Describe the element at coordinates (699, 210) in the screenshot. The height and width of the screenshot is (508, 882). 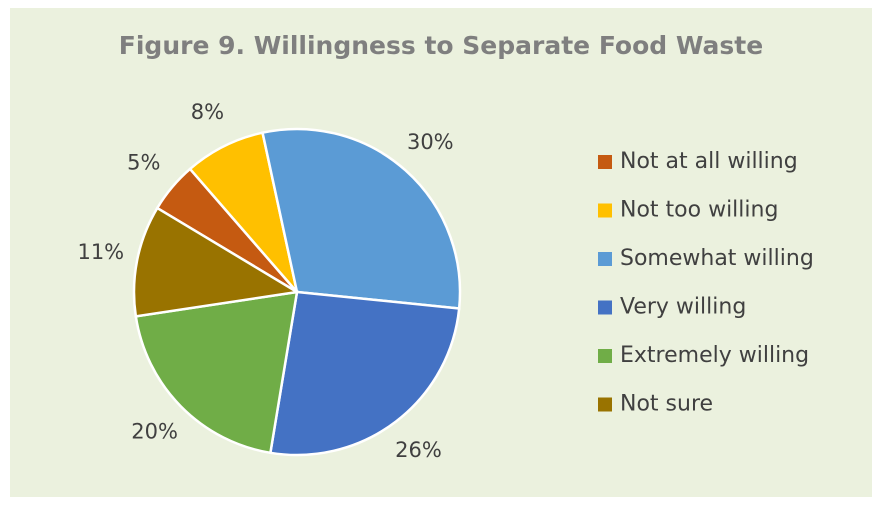
I see `legend-label: Not too willing` at that location.